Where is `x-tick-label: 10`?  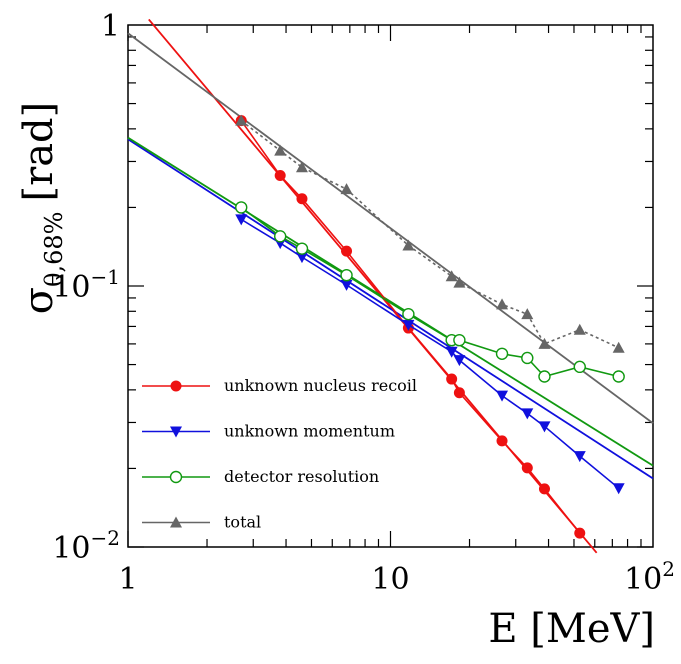
x-tick-label: 10 is located at coordinates (390, 579).